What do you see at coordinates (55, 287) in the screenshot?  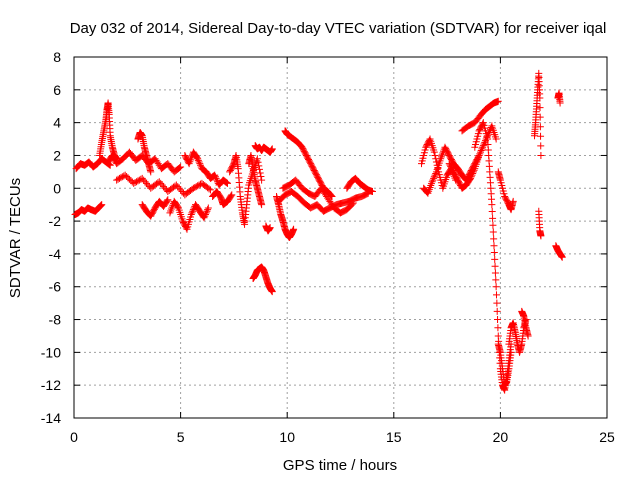 I see `y-tick-label: -6` at bounding box center [55, 287].